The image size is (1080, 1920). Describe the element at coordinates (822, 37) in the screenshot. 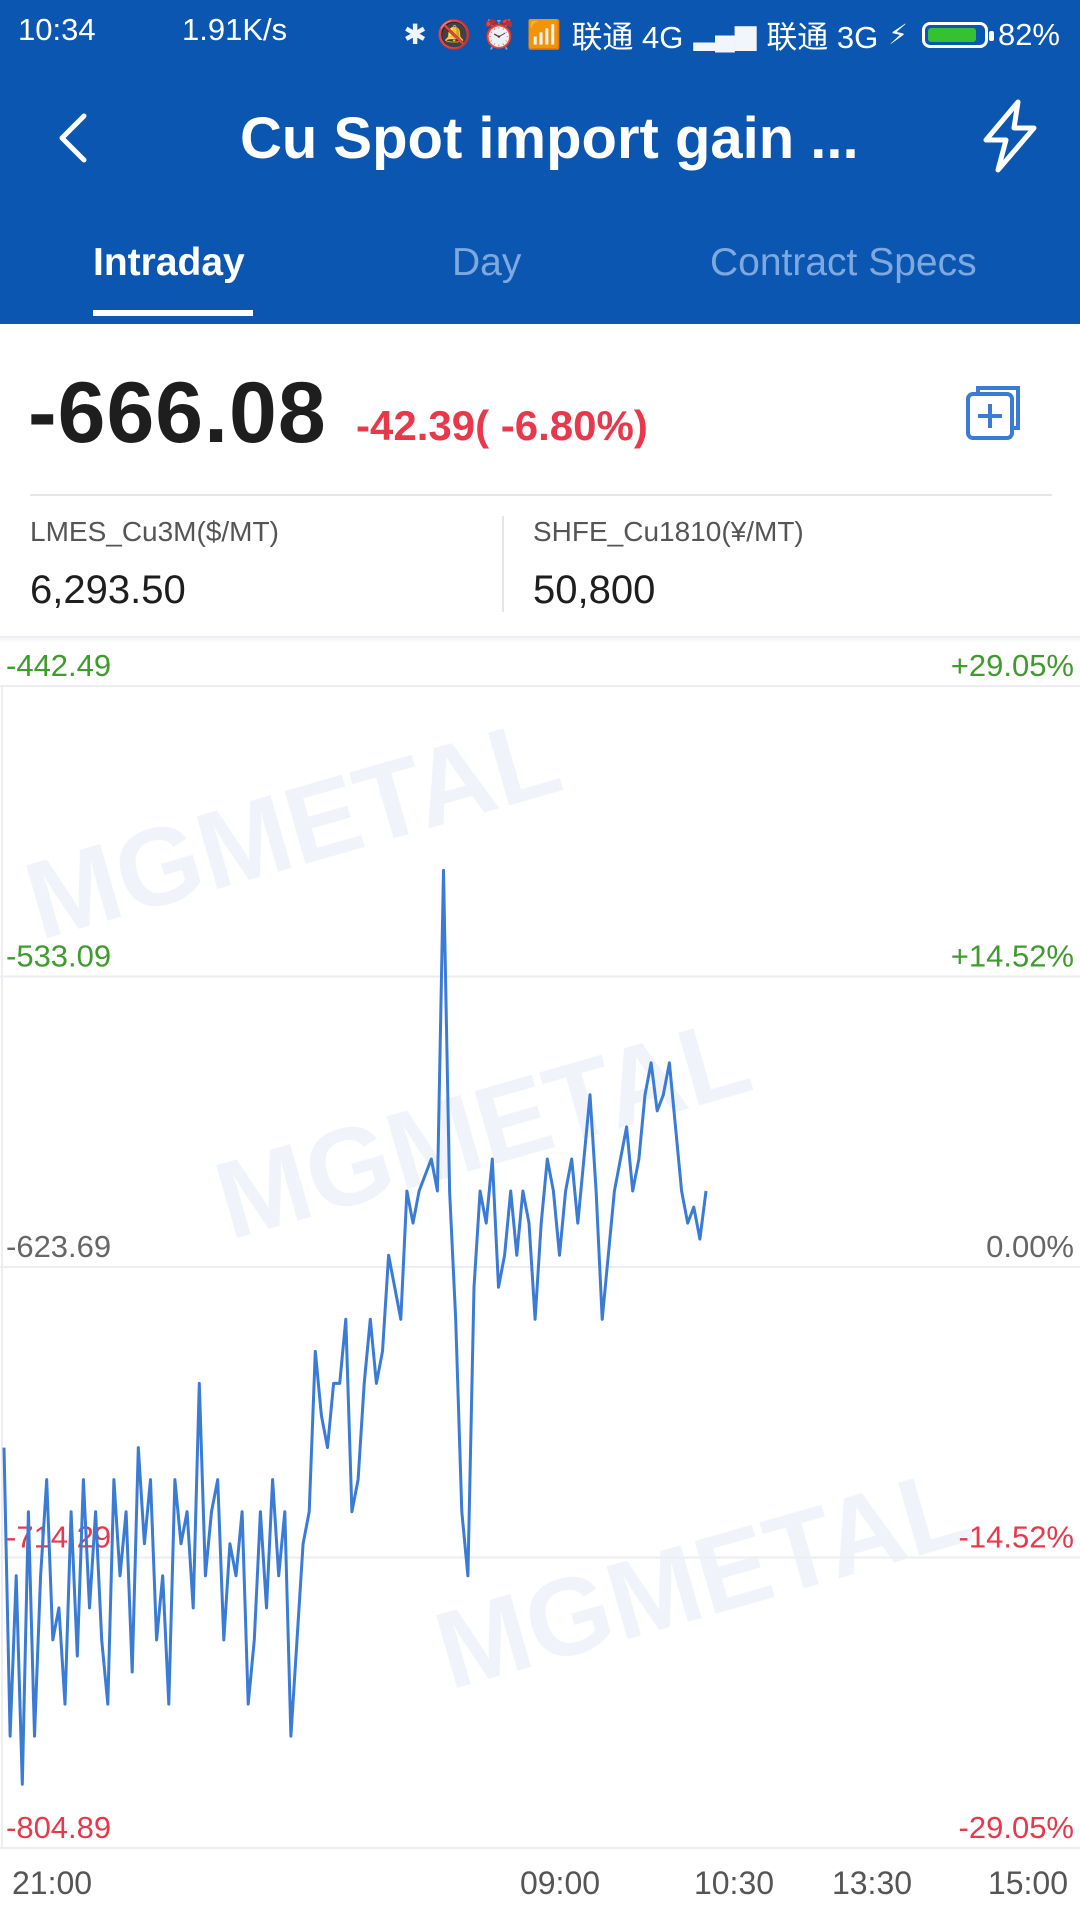

I see `carrier-2: 联通 3G` at that location.